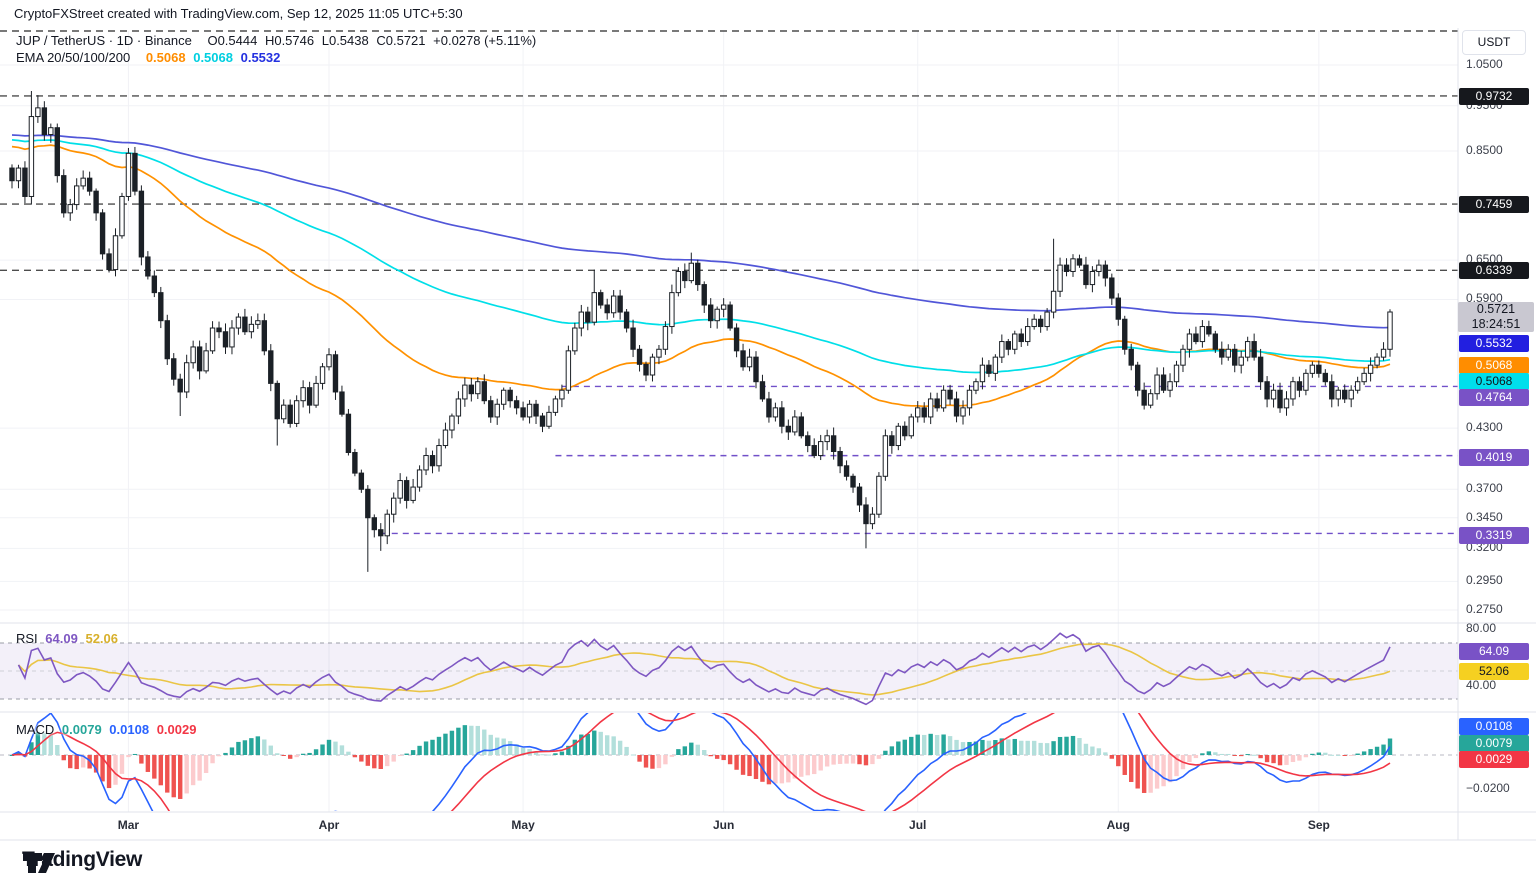  Describe the element at coordinates (1494, 651) in the screenshot. I see `price-badge: 64.09` at that location.